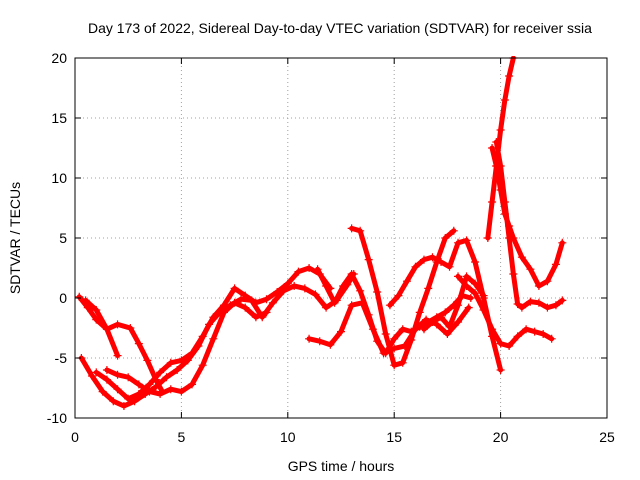  Describe the element at coordinates (607, 437) in the screenshot. I see `x-tick-label: 25` at that location.